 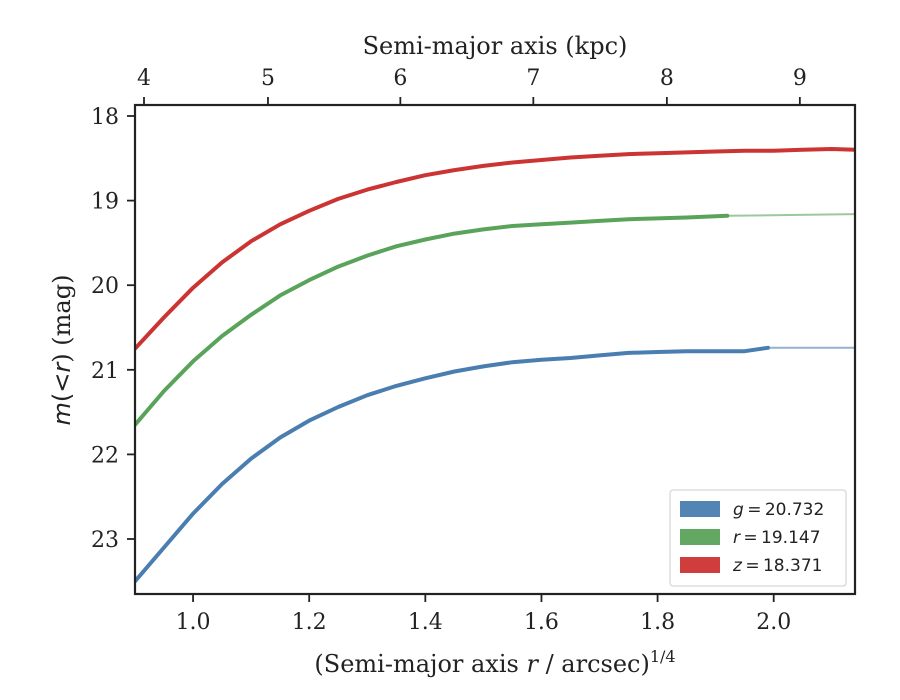 I want to click on legend-swatch-g, so click(x=700, y=509).